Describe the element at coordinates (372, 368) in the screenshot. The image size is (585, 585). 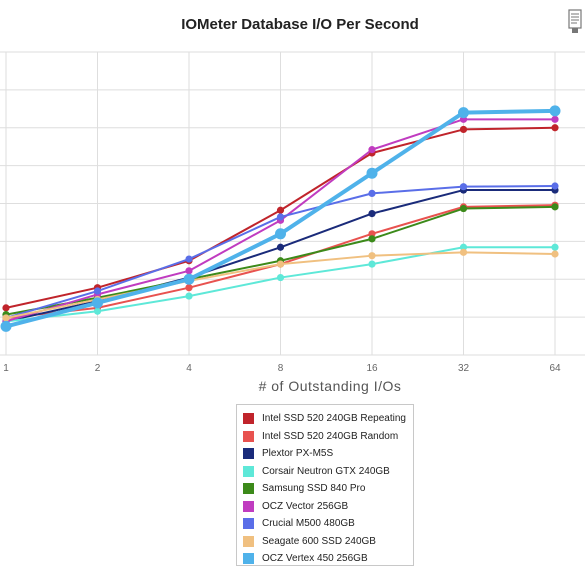
I see `x-tick-label: 16` at that location.